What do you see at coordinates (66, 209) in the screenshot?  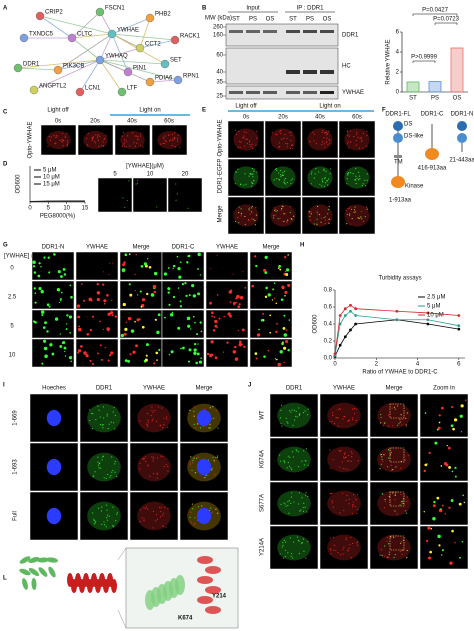 I see `x-tick-label: 10` at bounding box center [66, 209].